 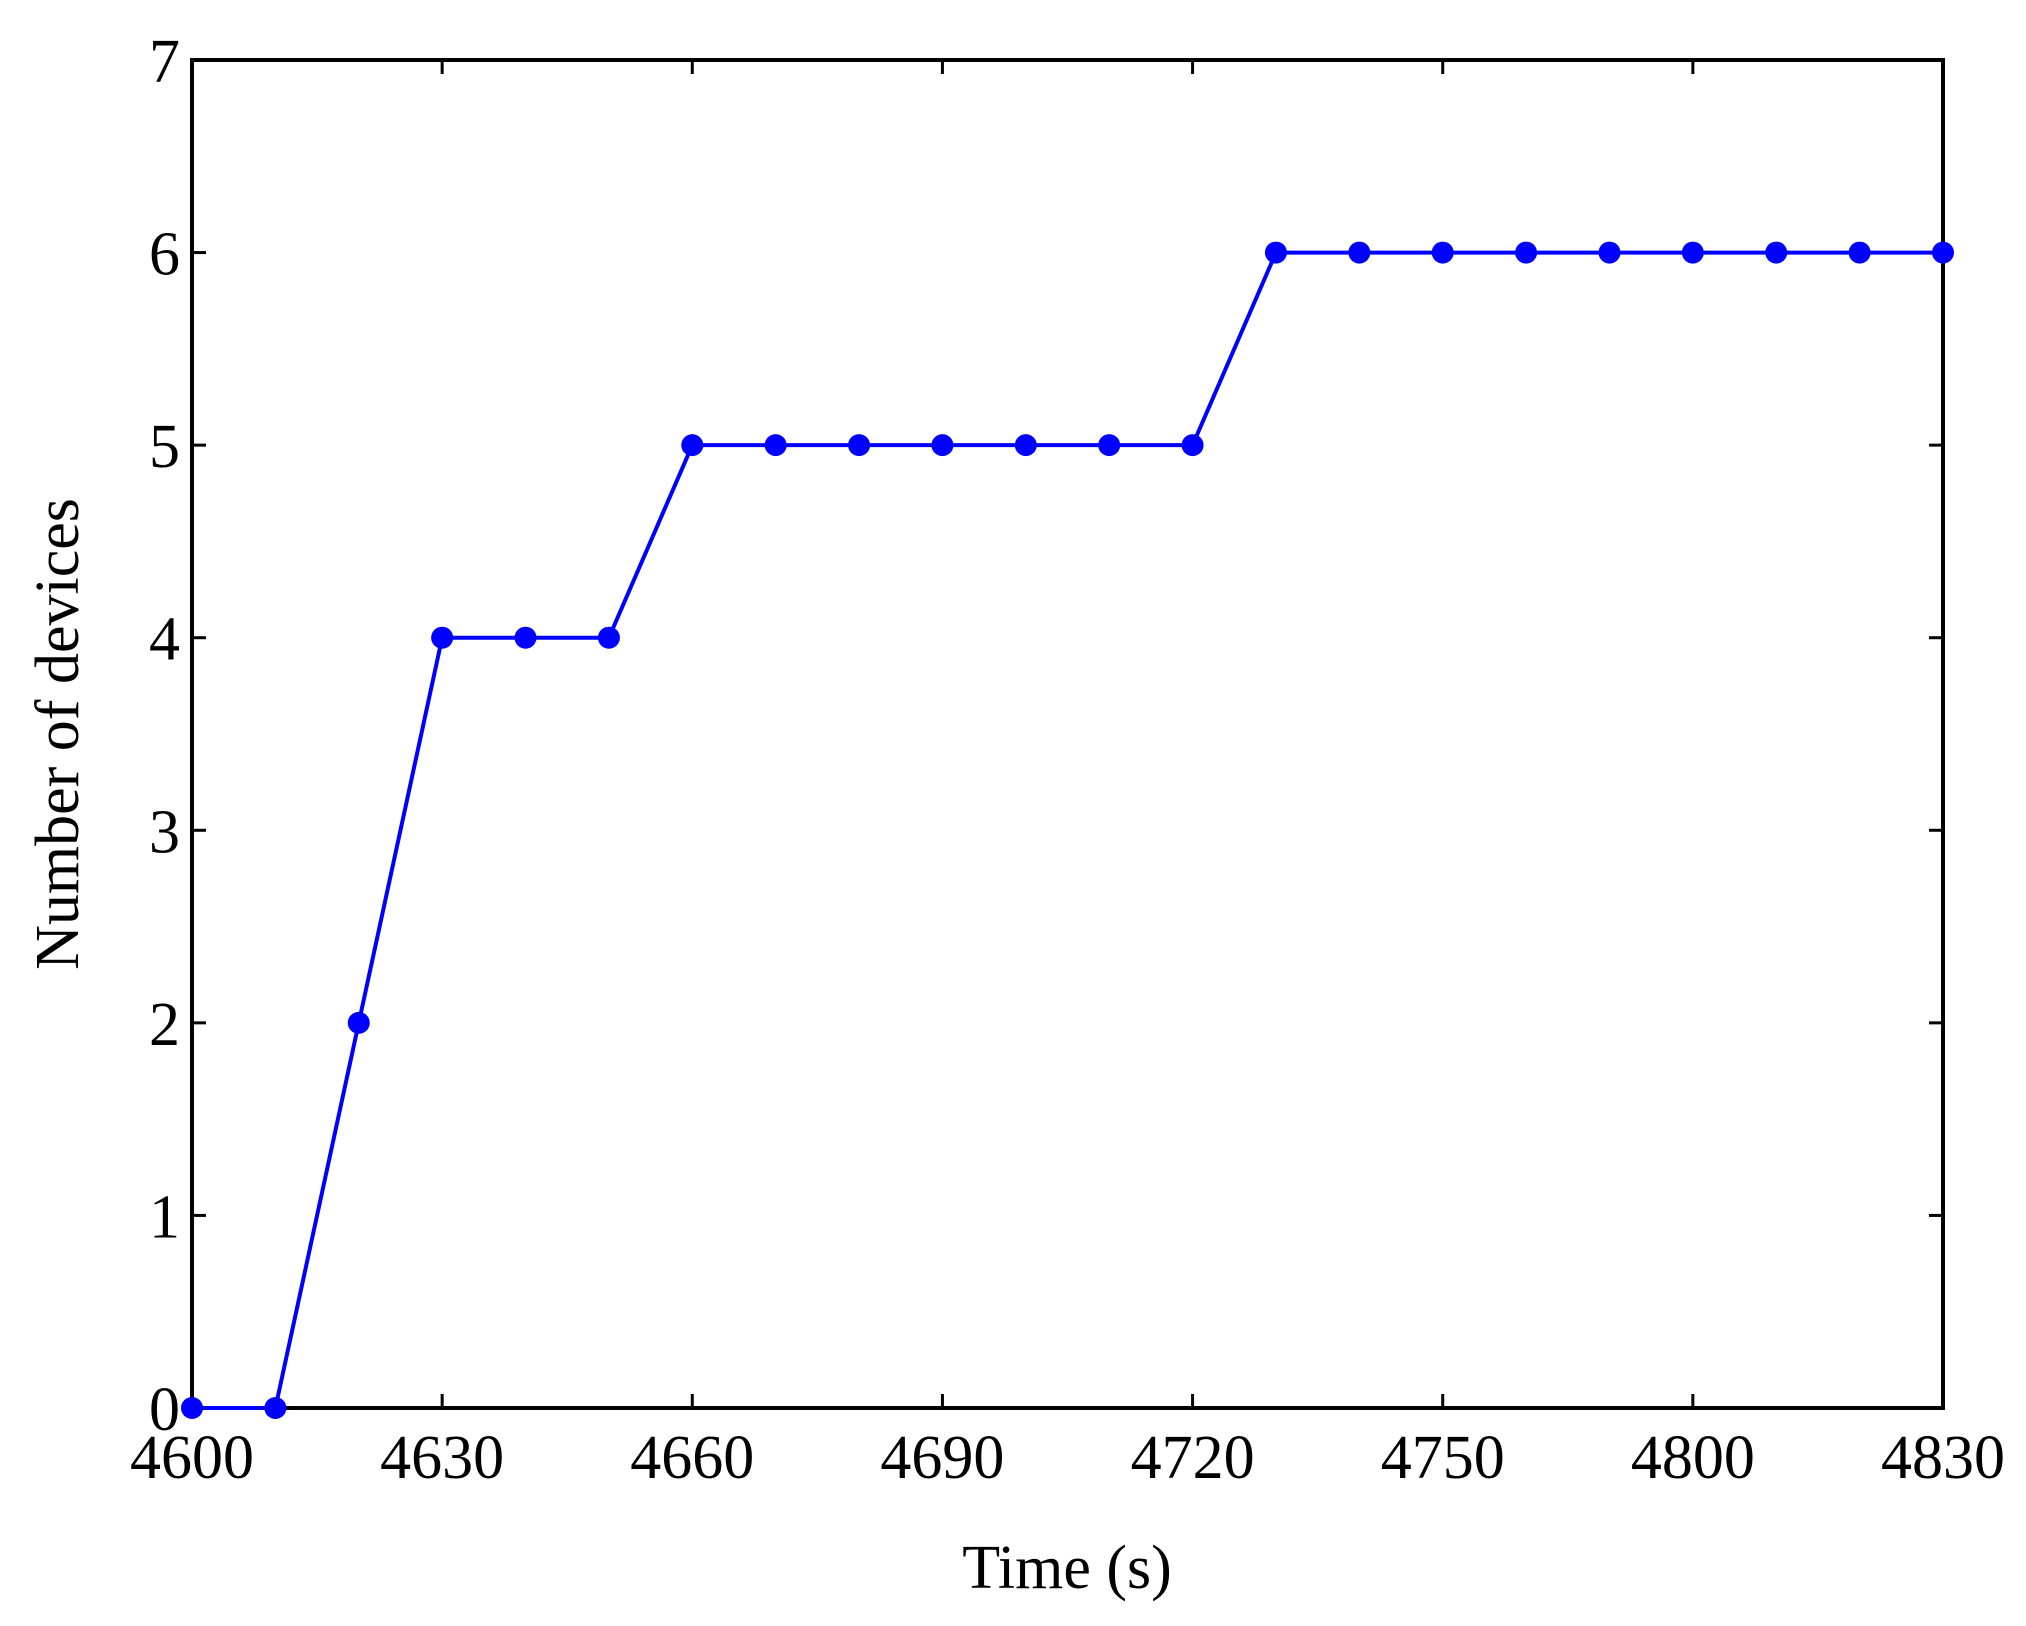 I want to click on x-tick-label: 4630, so click(x=442, y=1458).